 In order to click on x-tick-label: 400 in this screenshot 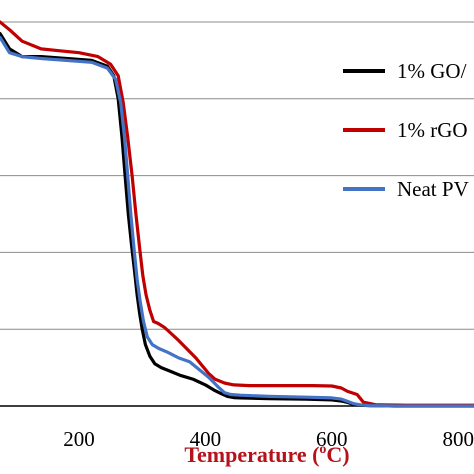, I will do `click(206, 439)`.